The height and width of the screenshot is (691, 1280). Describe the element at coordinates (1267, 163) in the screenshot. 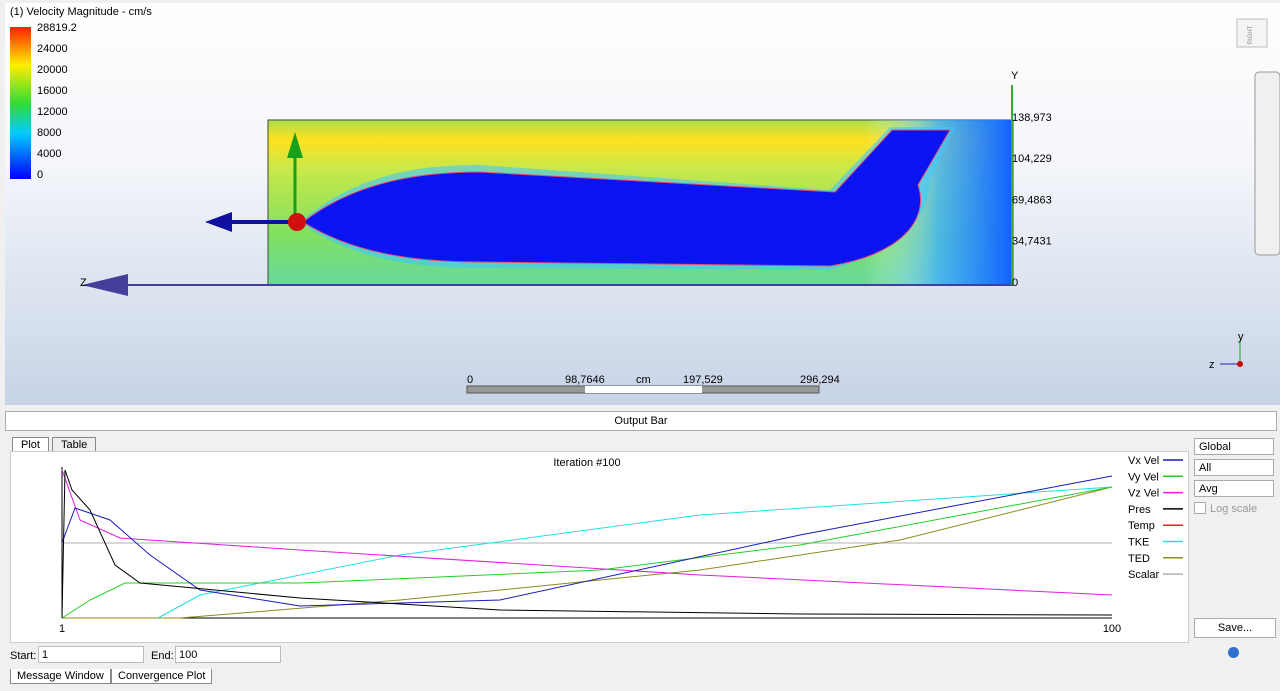

I see `nav-toolbar` at that location.